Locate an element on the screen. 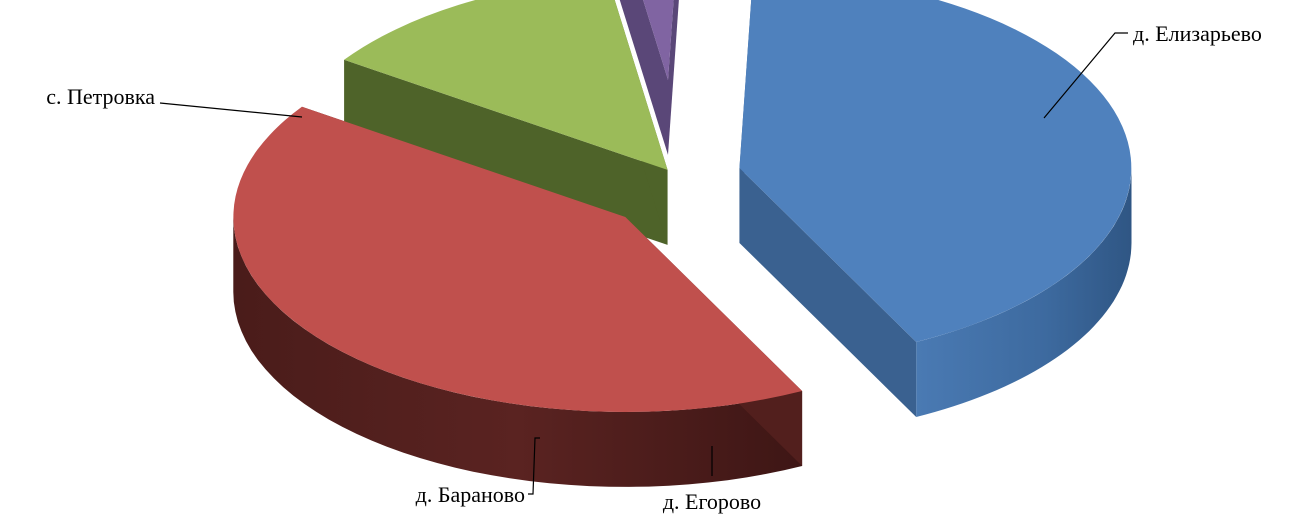 This screenshot has height=517, width=1308. slice-label-2: д. Егорово is located at coordinates (712, 501).